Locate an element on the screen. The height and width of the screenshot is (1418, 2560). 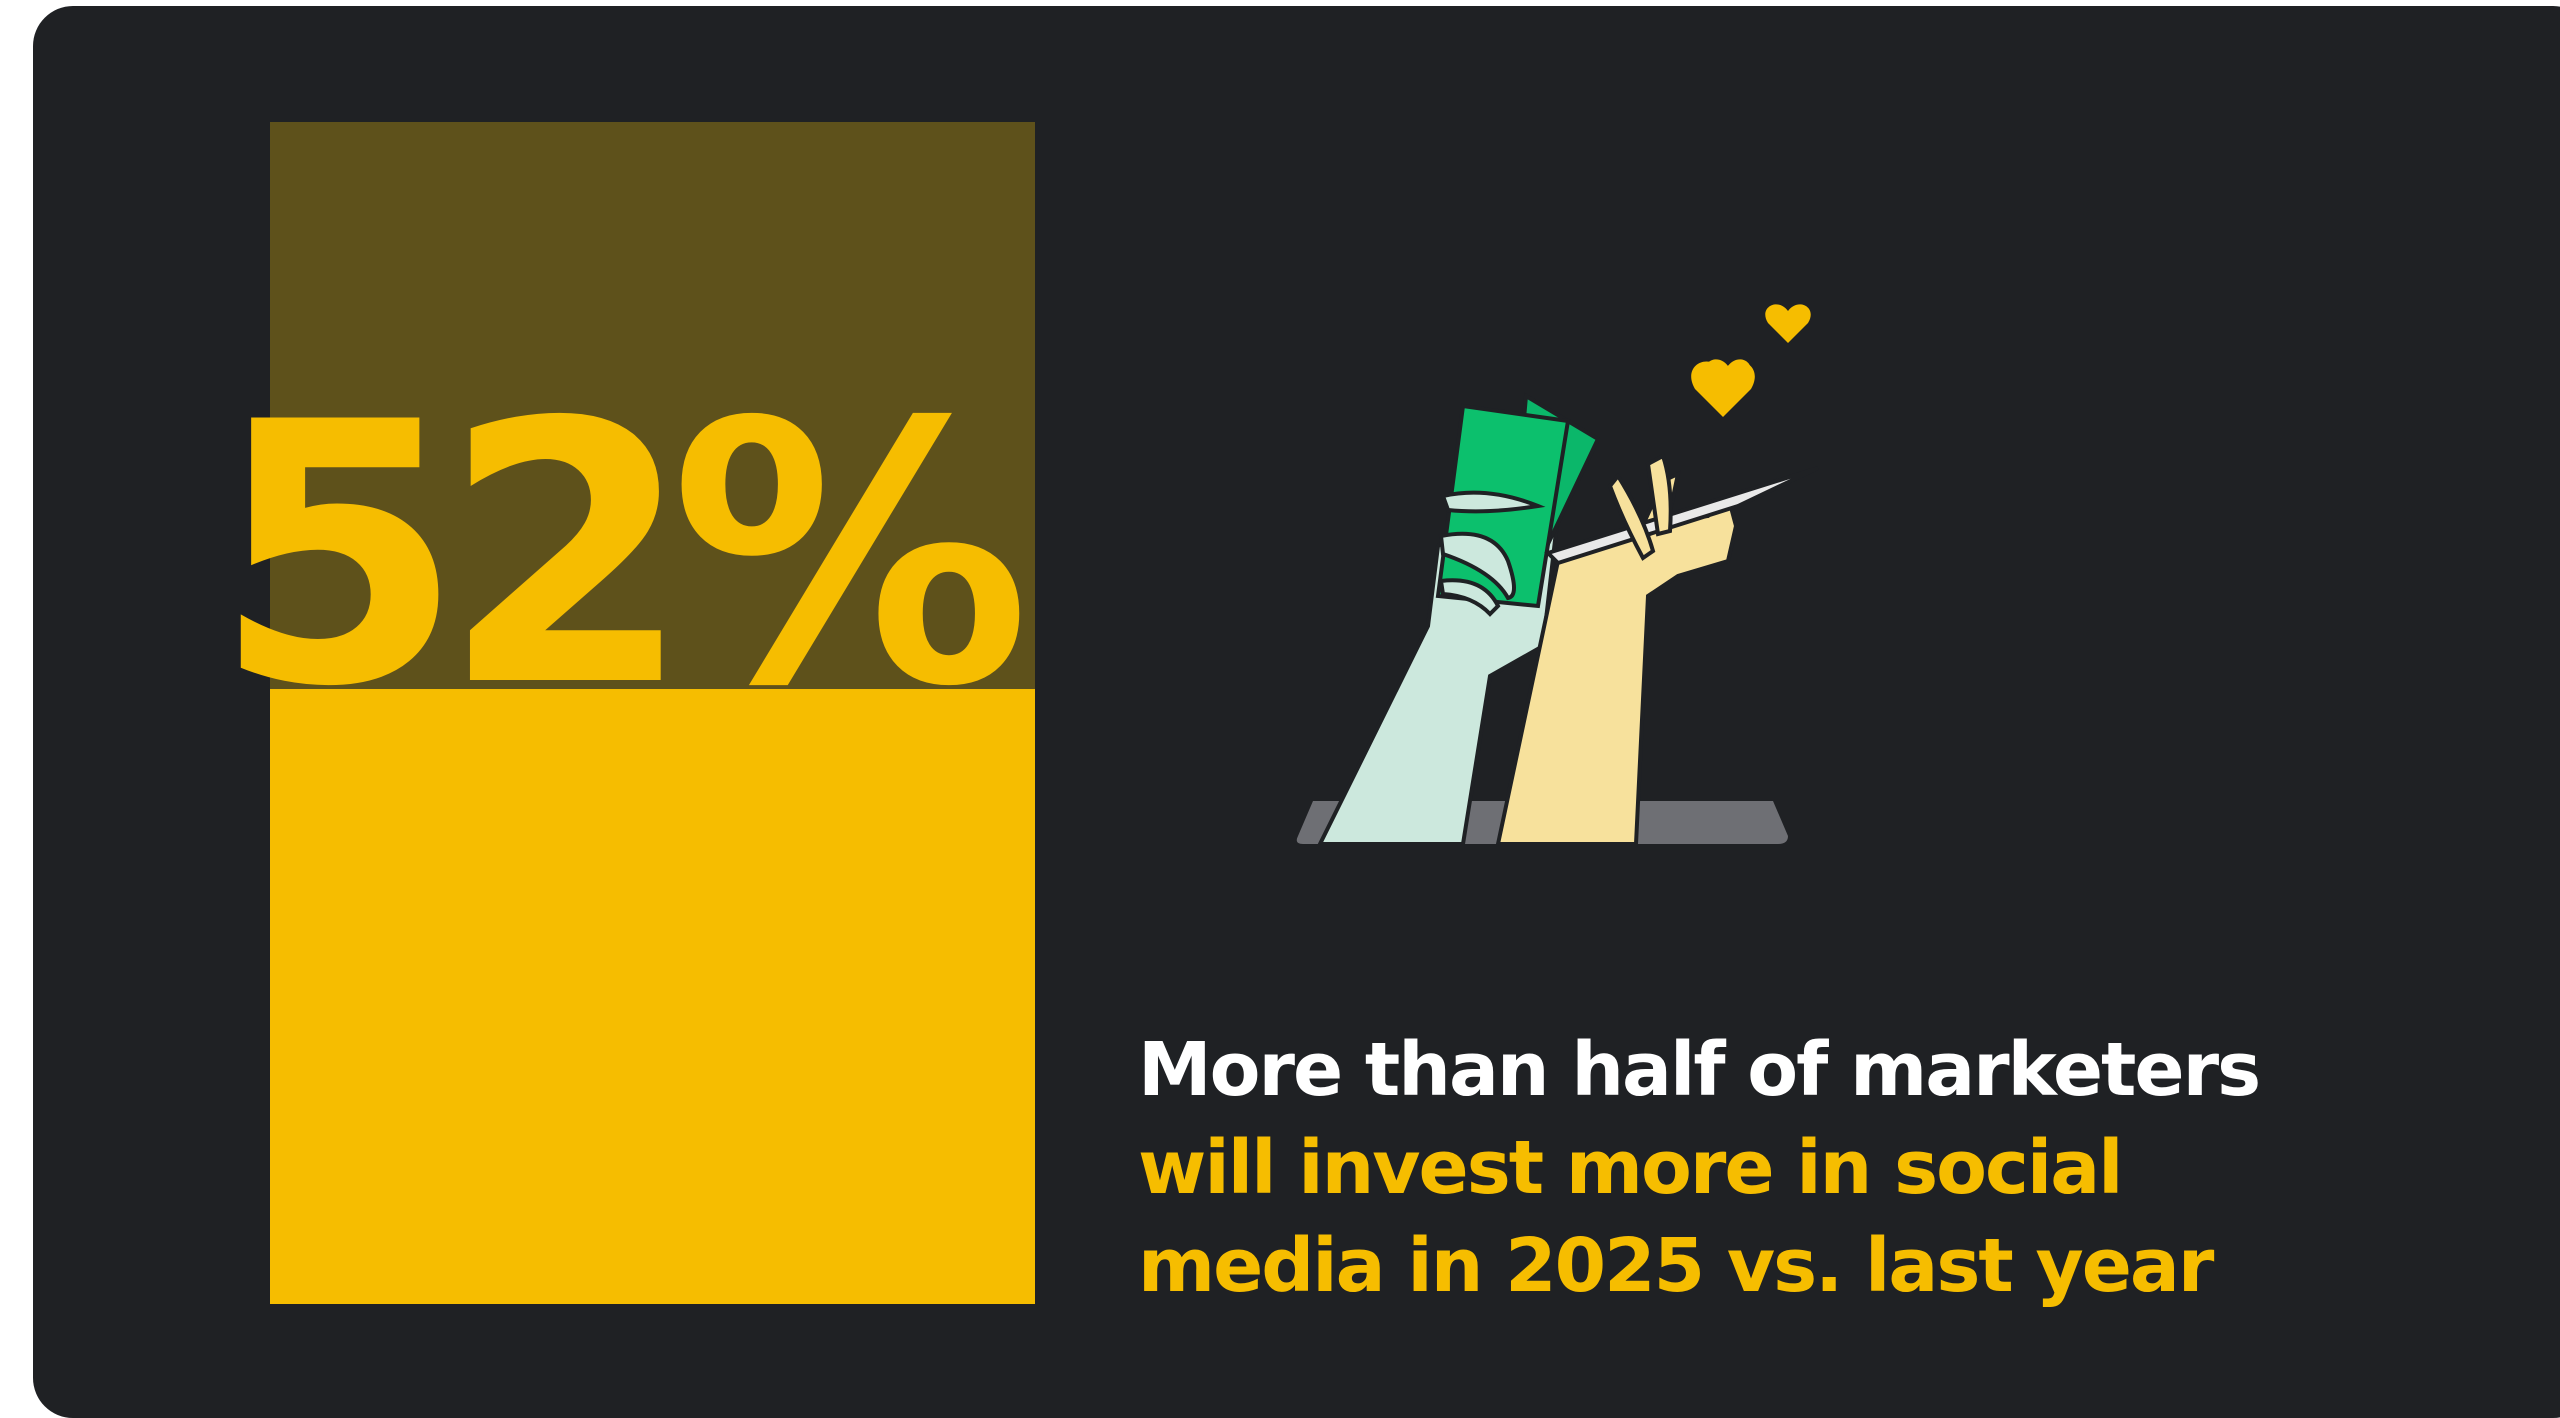
percent-label-overlay: 52% is located at coordinates (652, 996).